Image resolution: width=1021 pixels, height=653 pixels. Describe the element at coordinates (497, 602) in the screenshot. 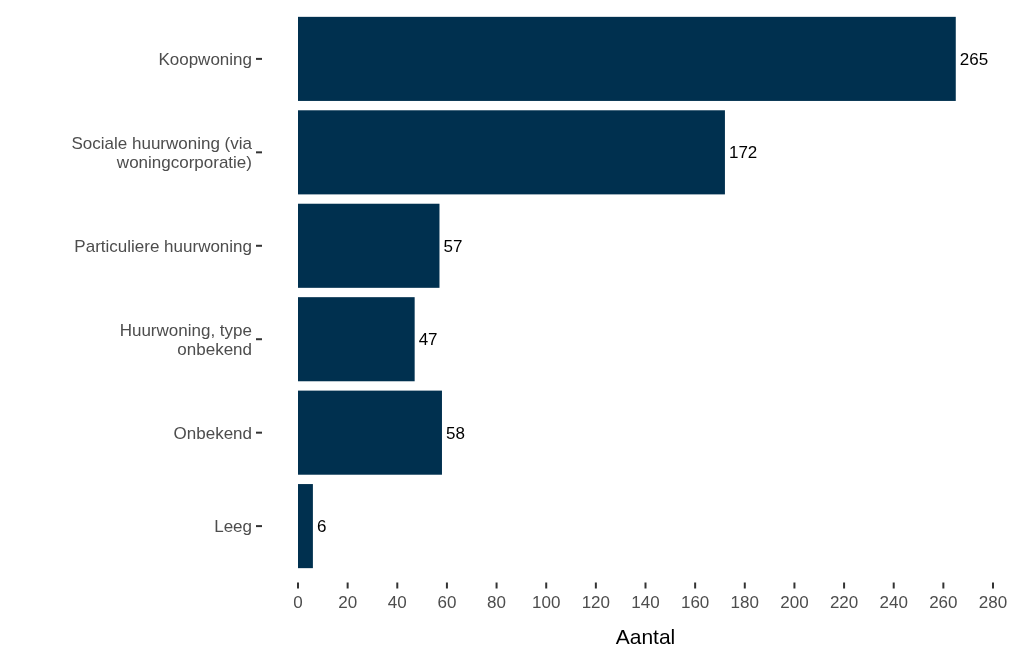

I see `x-tick-label: 80` at that location.